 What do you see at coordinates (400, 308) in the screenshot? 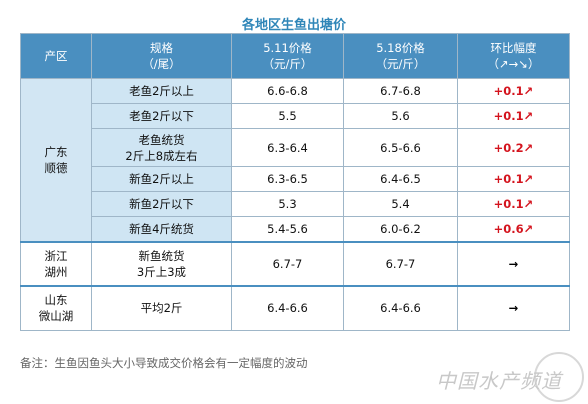
I see `price-518-cell: 6.4-6.6` at bounding box center [400, 308].